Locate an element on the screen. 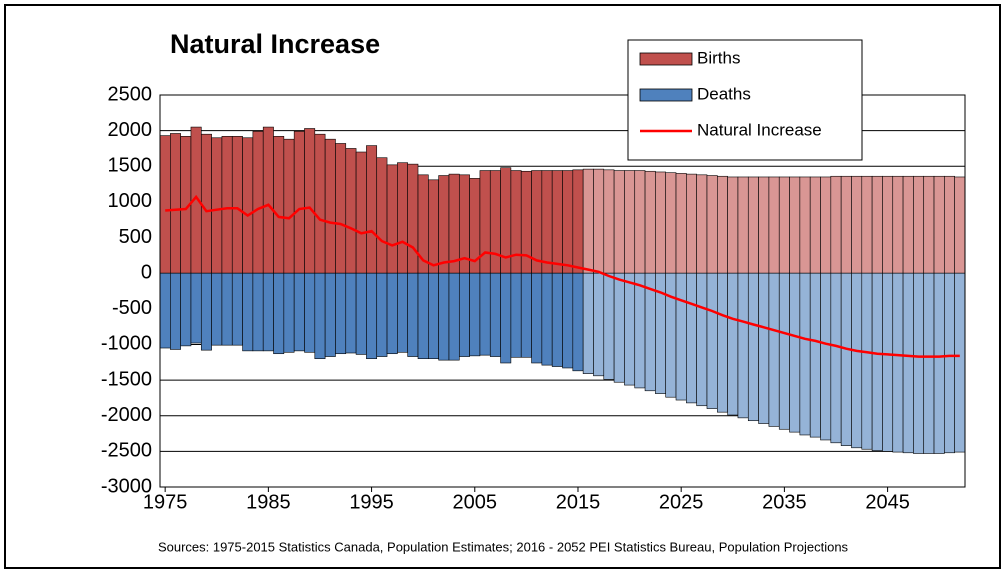 The width and height of the screenshot is (1007, 575). y-tick-label: 0 is located at coordinates (146, 272).